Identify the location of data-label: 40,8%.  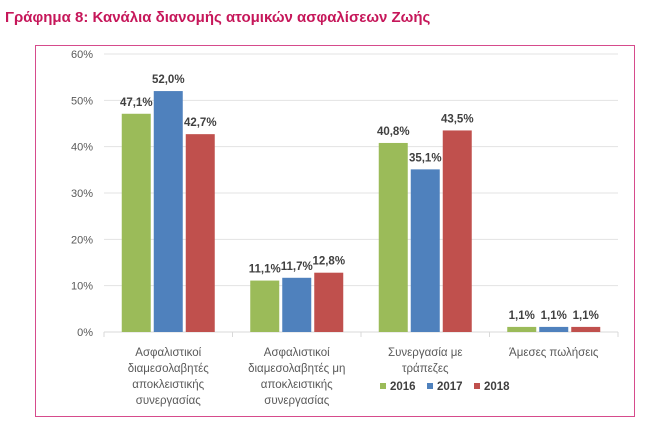
(393, 132).